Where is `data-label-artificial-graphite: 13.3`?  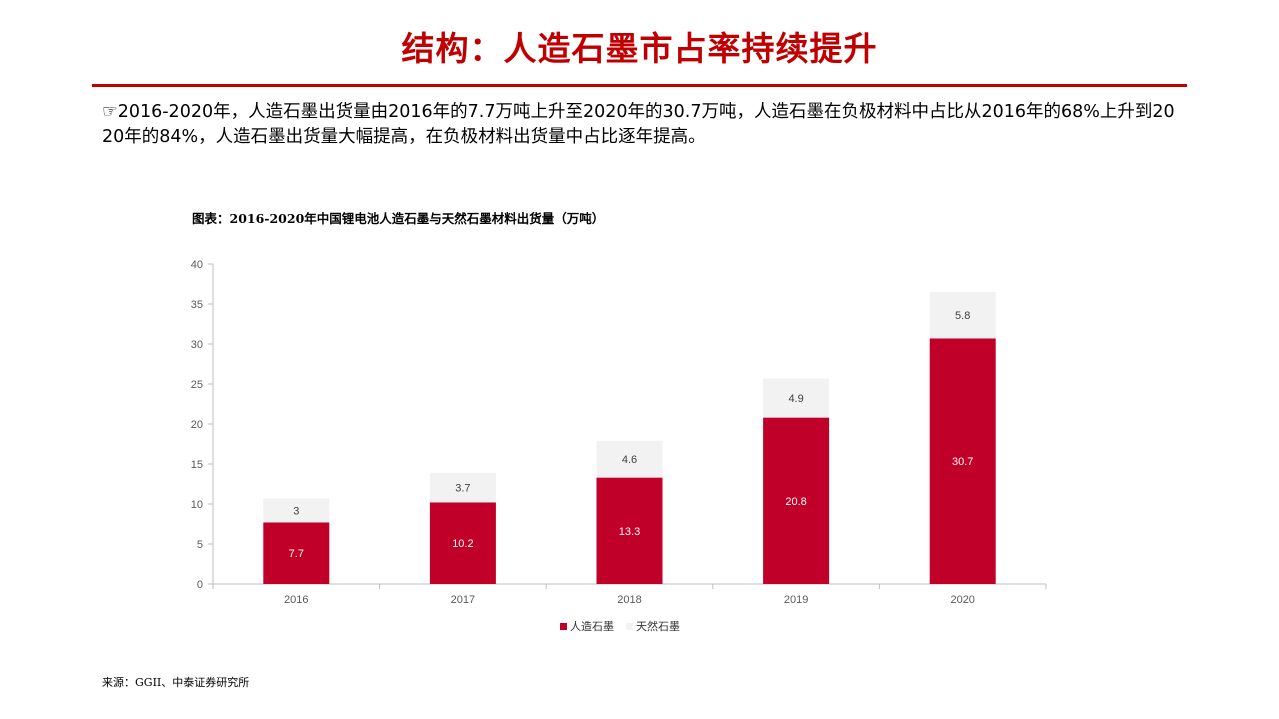
data-label-artificial-graphite: 13.3 is located at coordinates (629, 532).